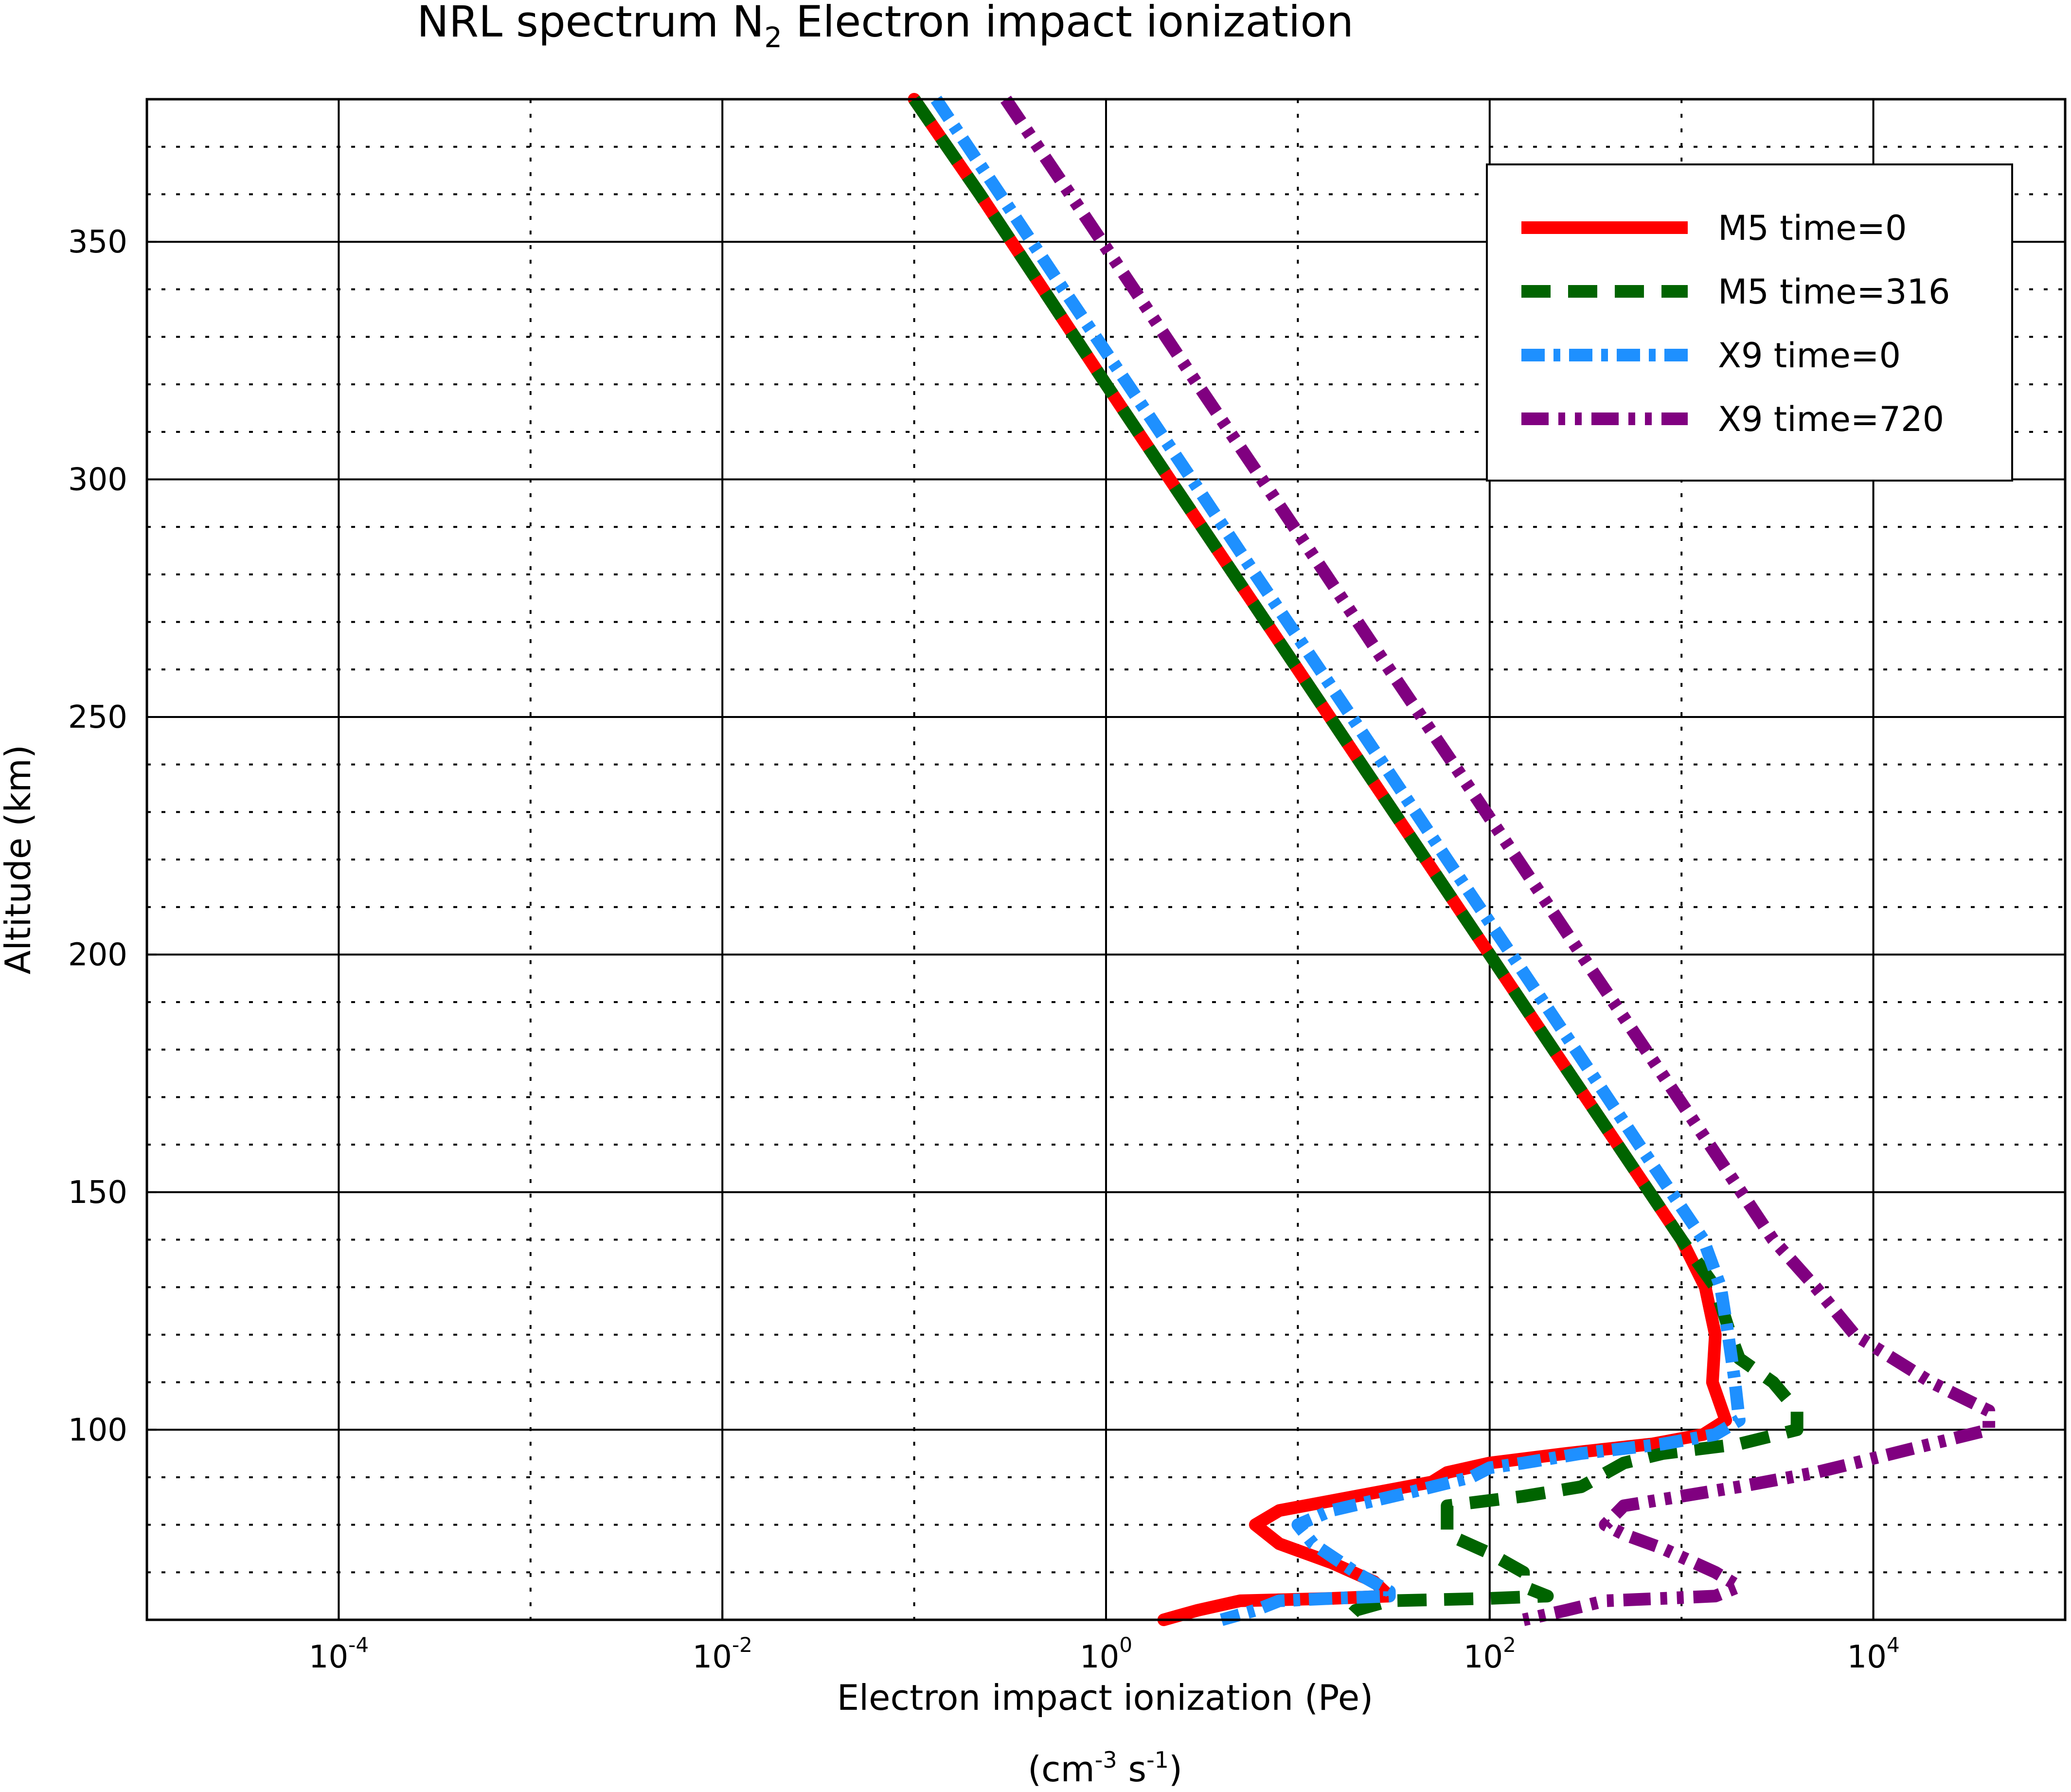 This screenshot has height=1792, width=2071. I want to click on x-axis-units: (cm-3 s-1), so click(1105, 1769).